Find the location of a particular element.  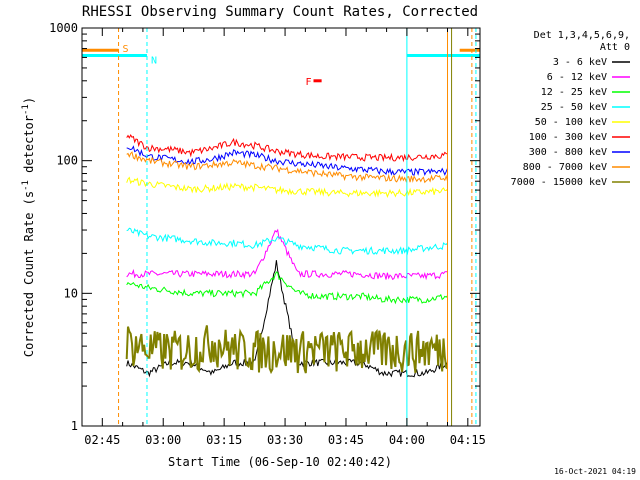

x-tick-label-3: 03:30 is located at coordinates (285, 440).